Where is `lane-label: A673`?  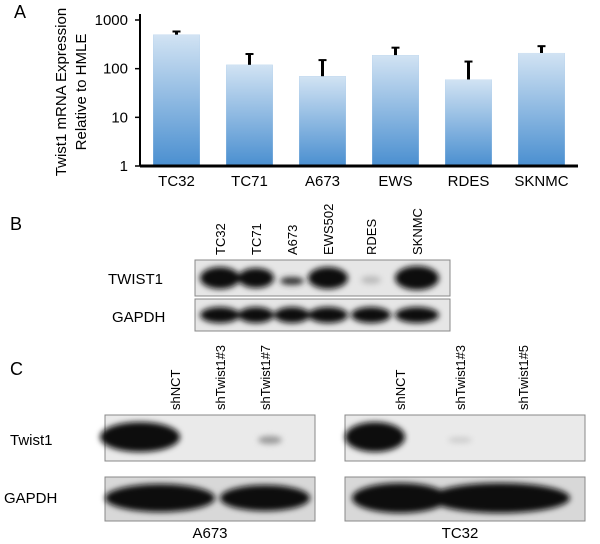 lane-label: A673 is located at coordinates (292, 240).